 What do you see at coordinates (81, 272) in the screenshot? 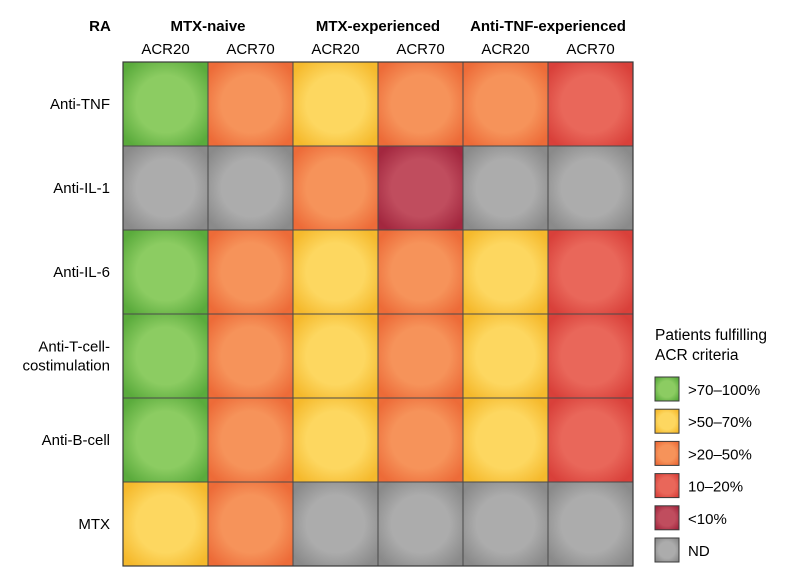
I see `row-label: Anti-IL-6` at bounding box center [81, 272].